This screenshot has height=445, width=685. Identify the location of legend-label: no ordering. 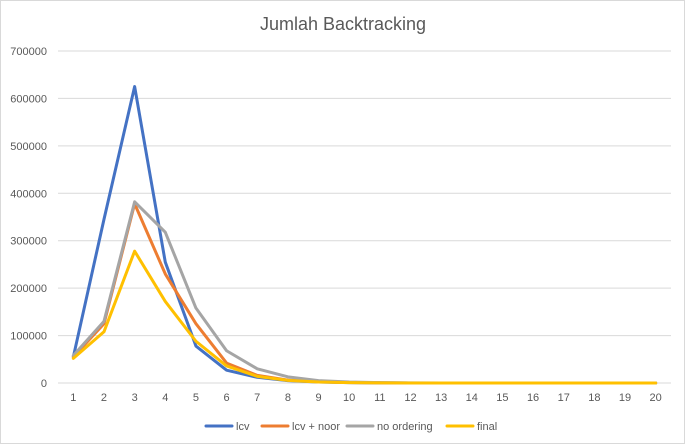
(405, 427).